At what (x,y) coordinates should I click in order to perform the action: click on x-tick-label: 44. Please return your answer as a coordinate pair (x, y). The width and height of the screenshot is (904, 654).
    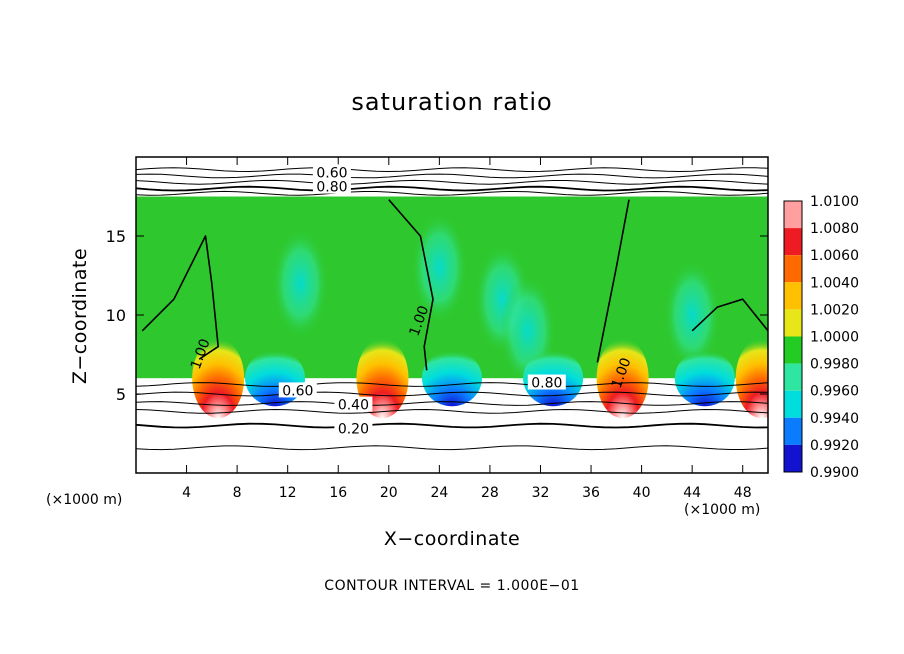
    Looking at the image, I should click on (692, 493).